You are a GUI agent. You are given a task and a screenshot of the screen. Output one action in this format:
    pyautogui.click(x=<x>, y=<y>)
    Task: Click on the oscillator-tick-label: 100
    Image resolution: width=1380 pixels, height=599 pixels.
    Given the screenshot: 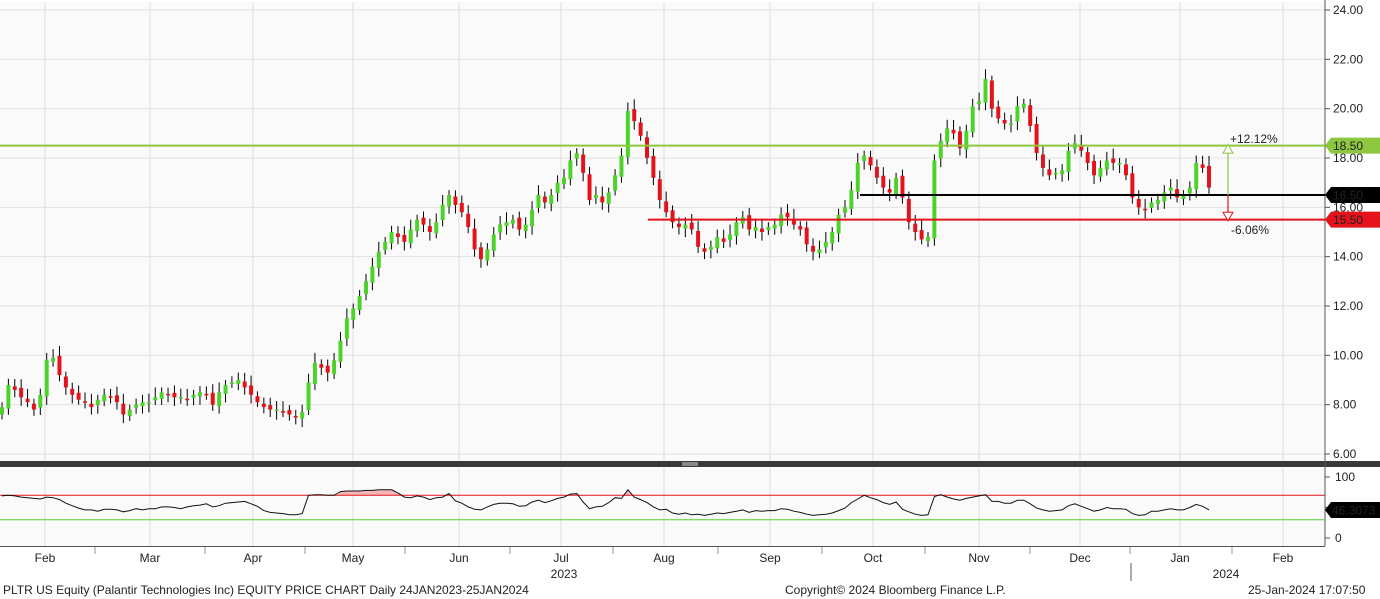 What is the action you would take?
    pyautogui.click(x=1345, y=477)
    